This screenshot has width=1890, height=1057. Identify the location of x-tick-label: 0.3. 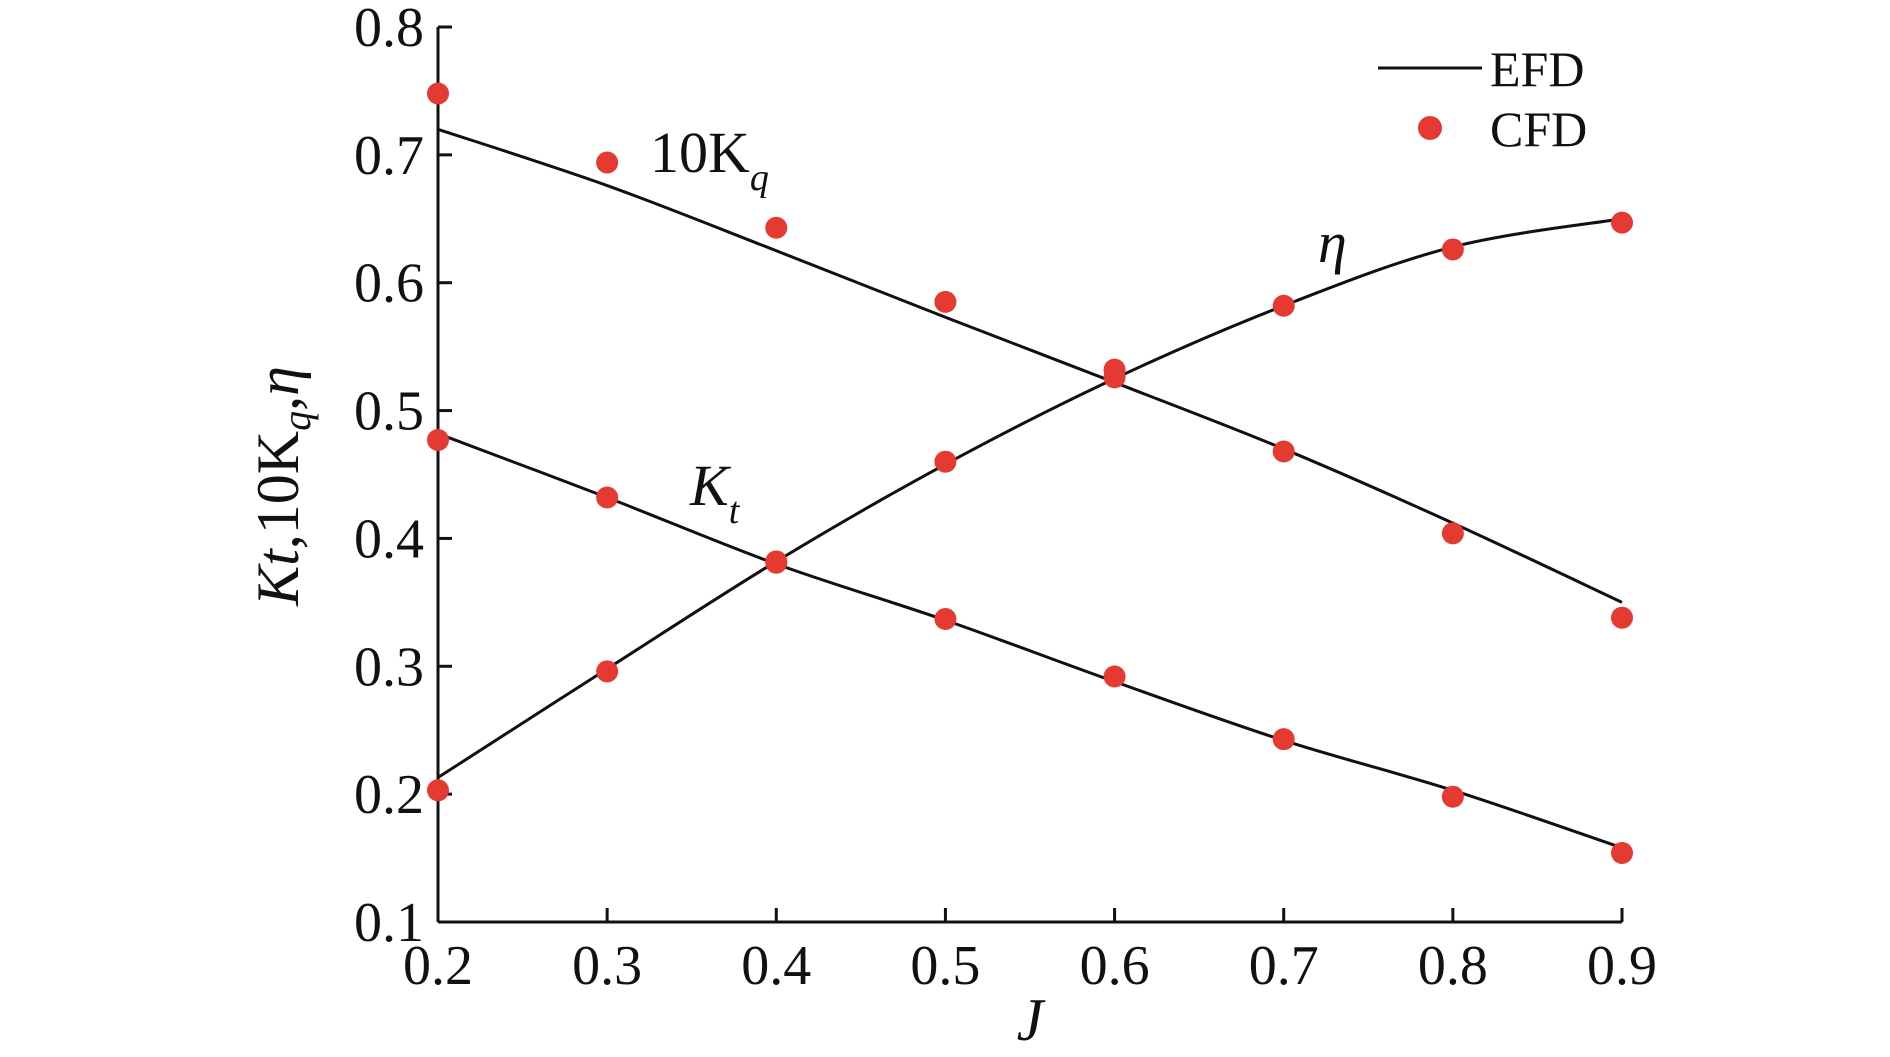
(607, 966).